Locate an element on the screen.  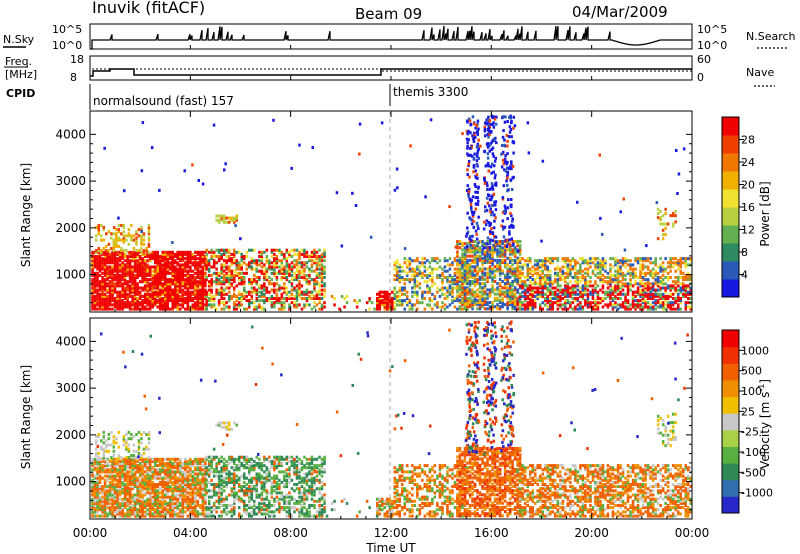
xtick-label: 20:00 is located at coordinates (591, 533).